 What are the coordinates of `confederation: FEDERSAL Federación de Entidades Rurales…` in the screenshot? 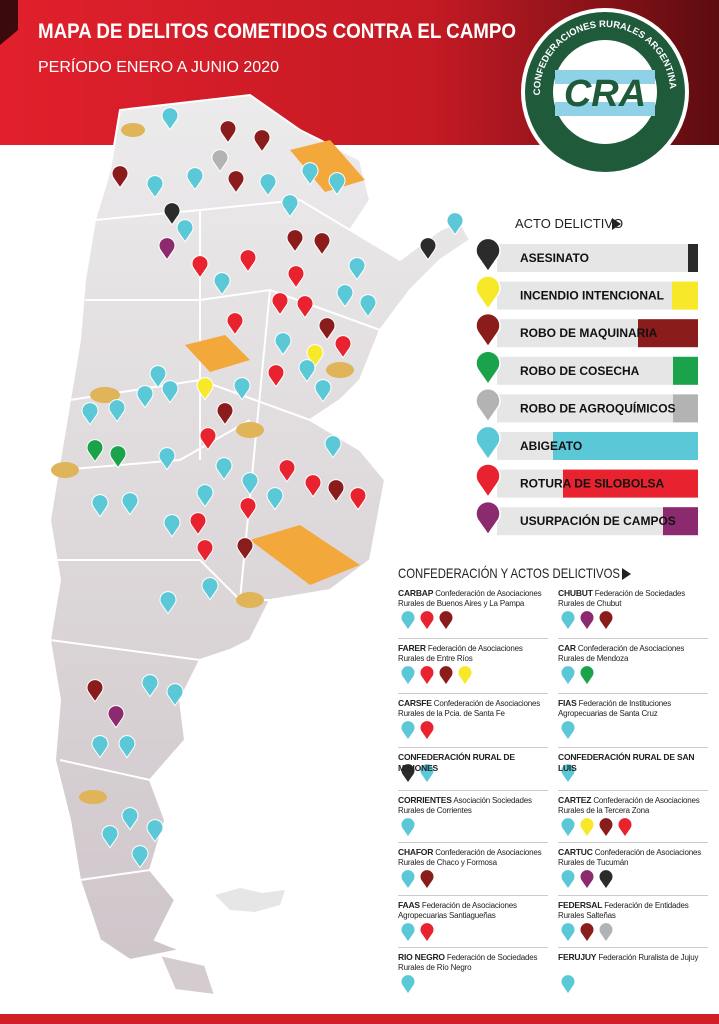 It's located at (634, 910).